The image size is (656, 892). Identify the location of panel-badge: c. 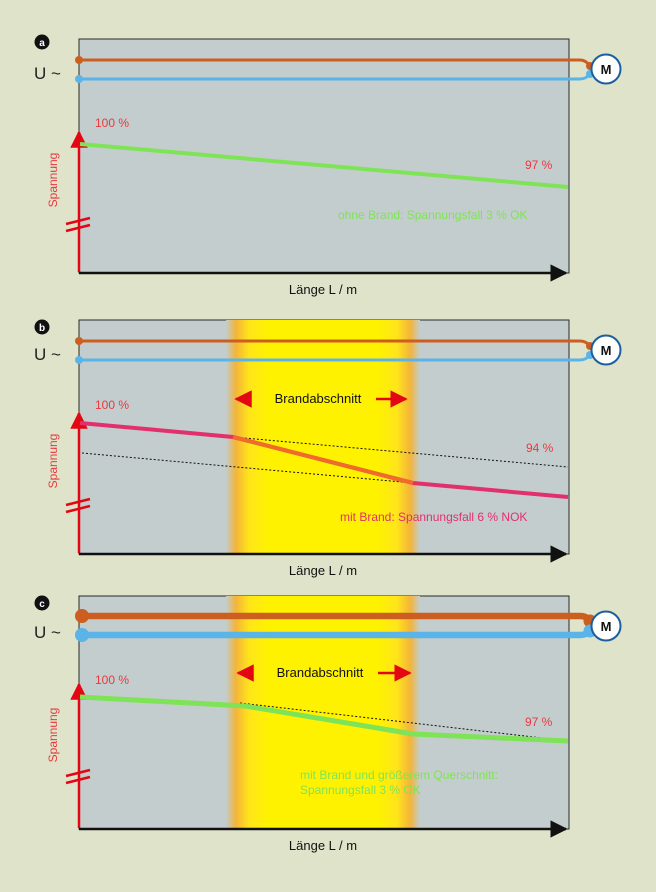
(42, 603).